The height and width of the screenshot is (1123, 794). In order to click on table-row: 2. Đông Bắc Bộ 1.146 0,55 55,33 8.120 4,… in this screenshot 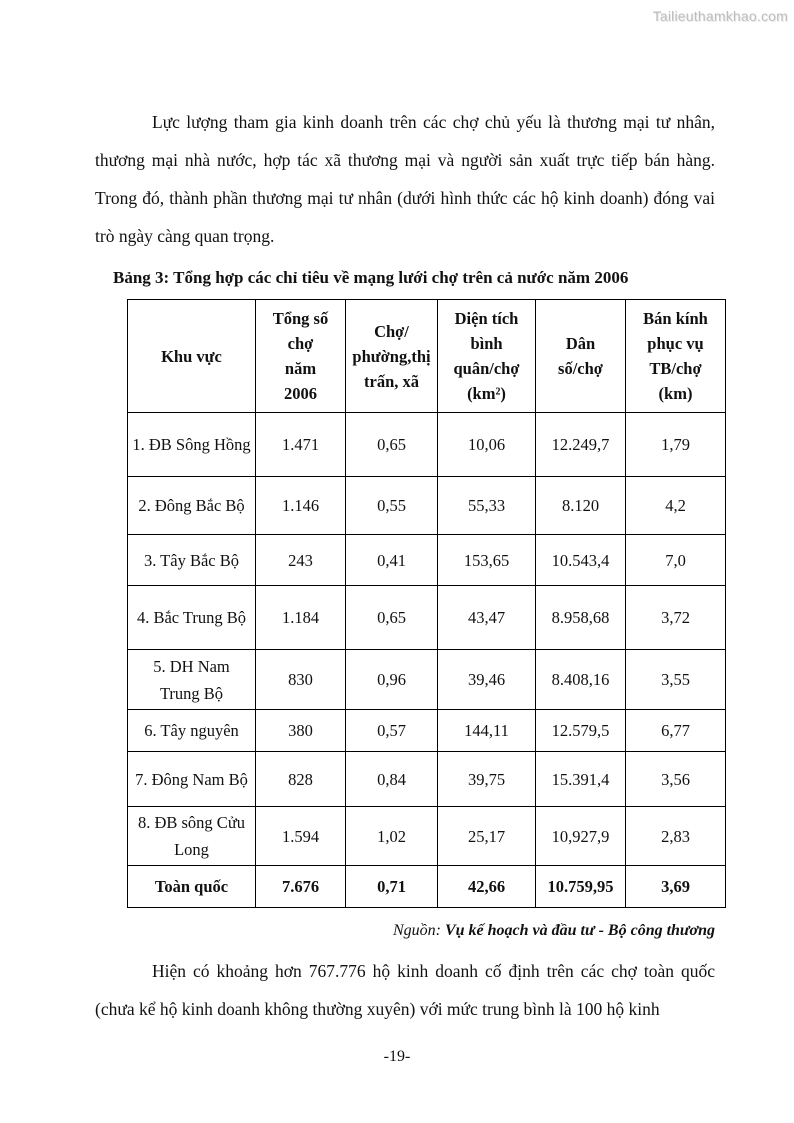, I will do `click(426, 505)`.